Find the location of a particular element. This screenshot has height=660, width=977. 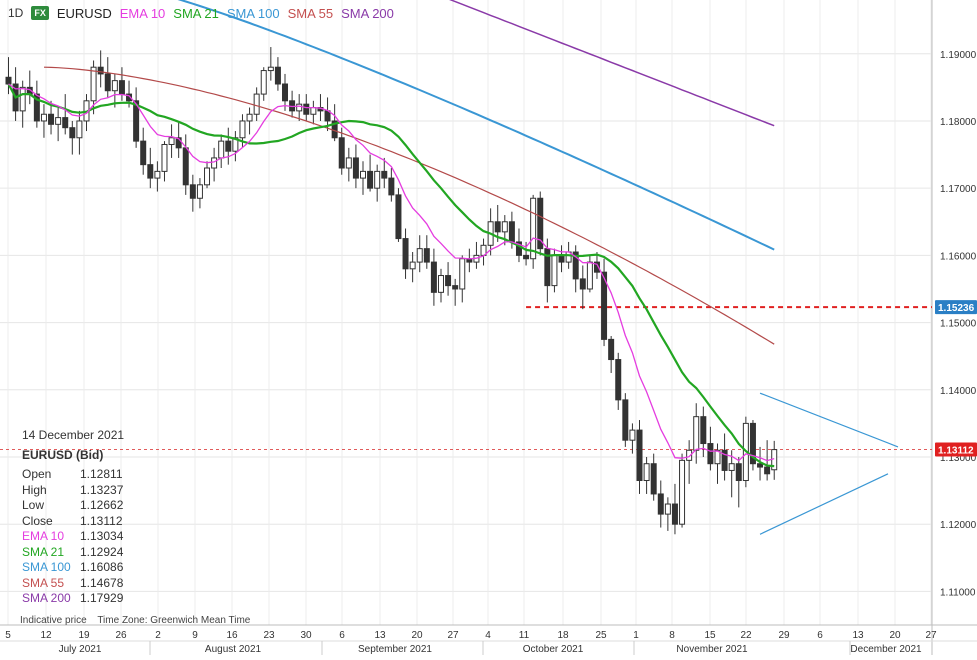

interval-label: 1D is located at coordinates (16, 13).